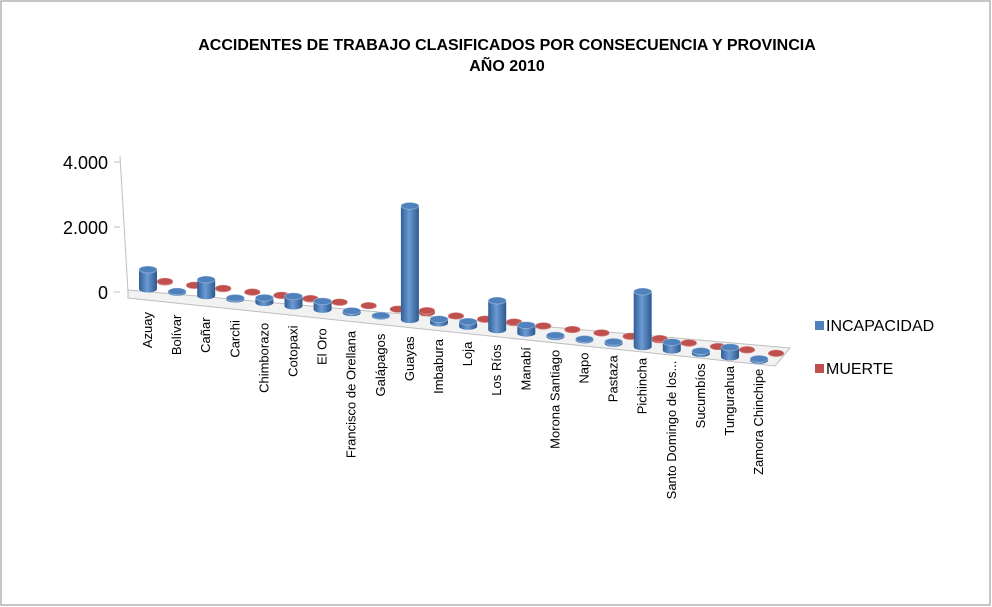 The image size is (992, 607). I want to click on legend-label: INCAPACIDAD, so click(880, 326).